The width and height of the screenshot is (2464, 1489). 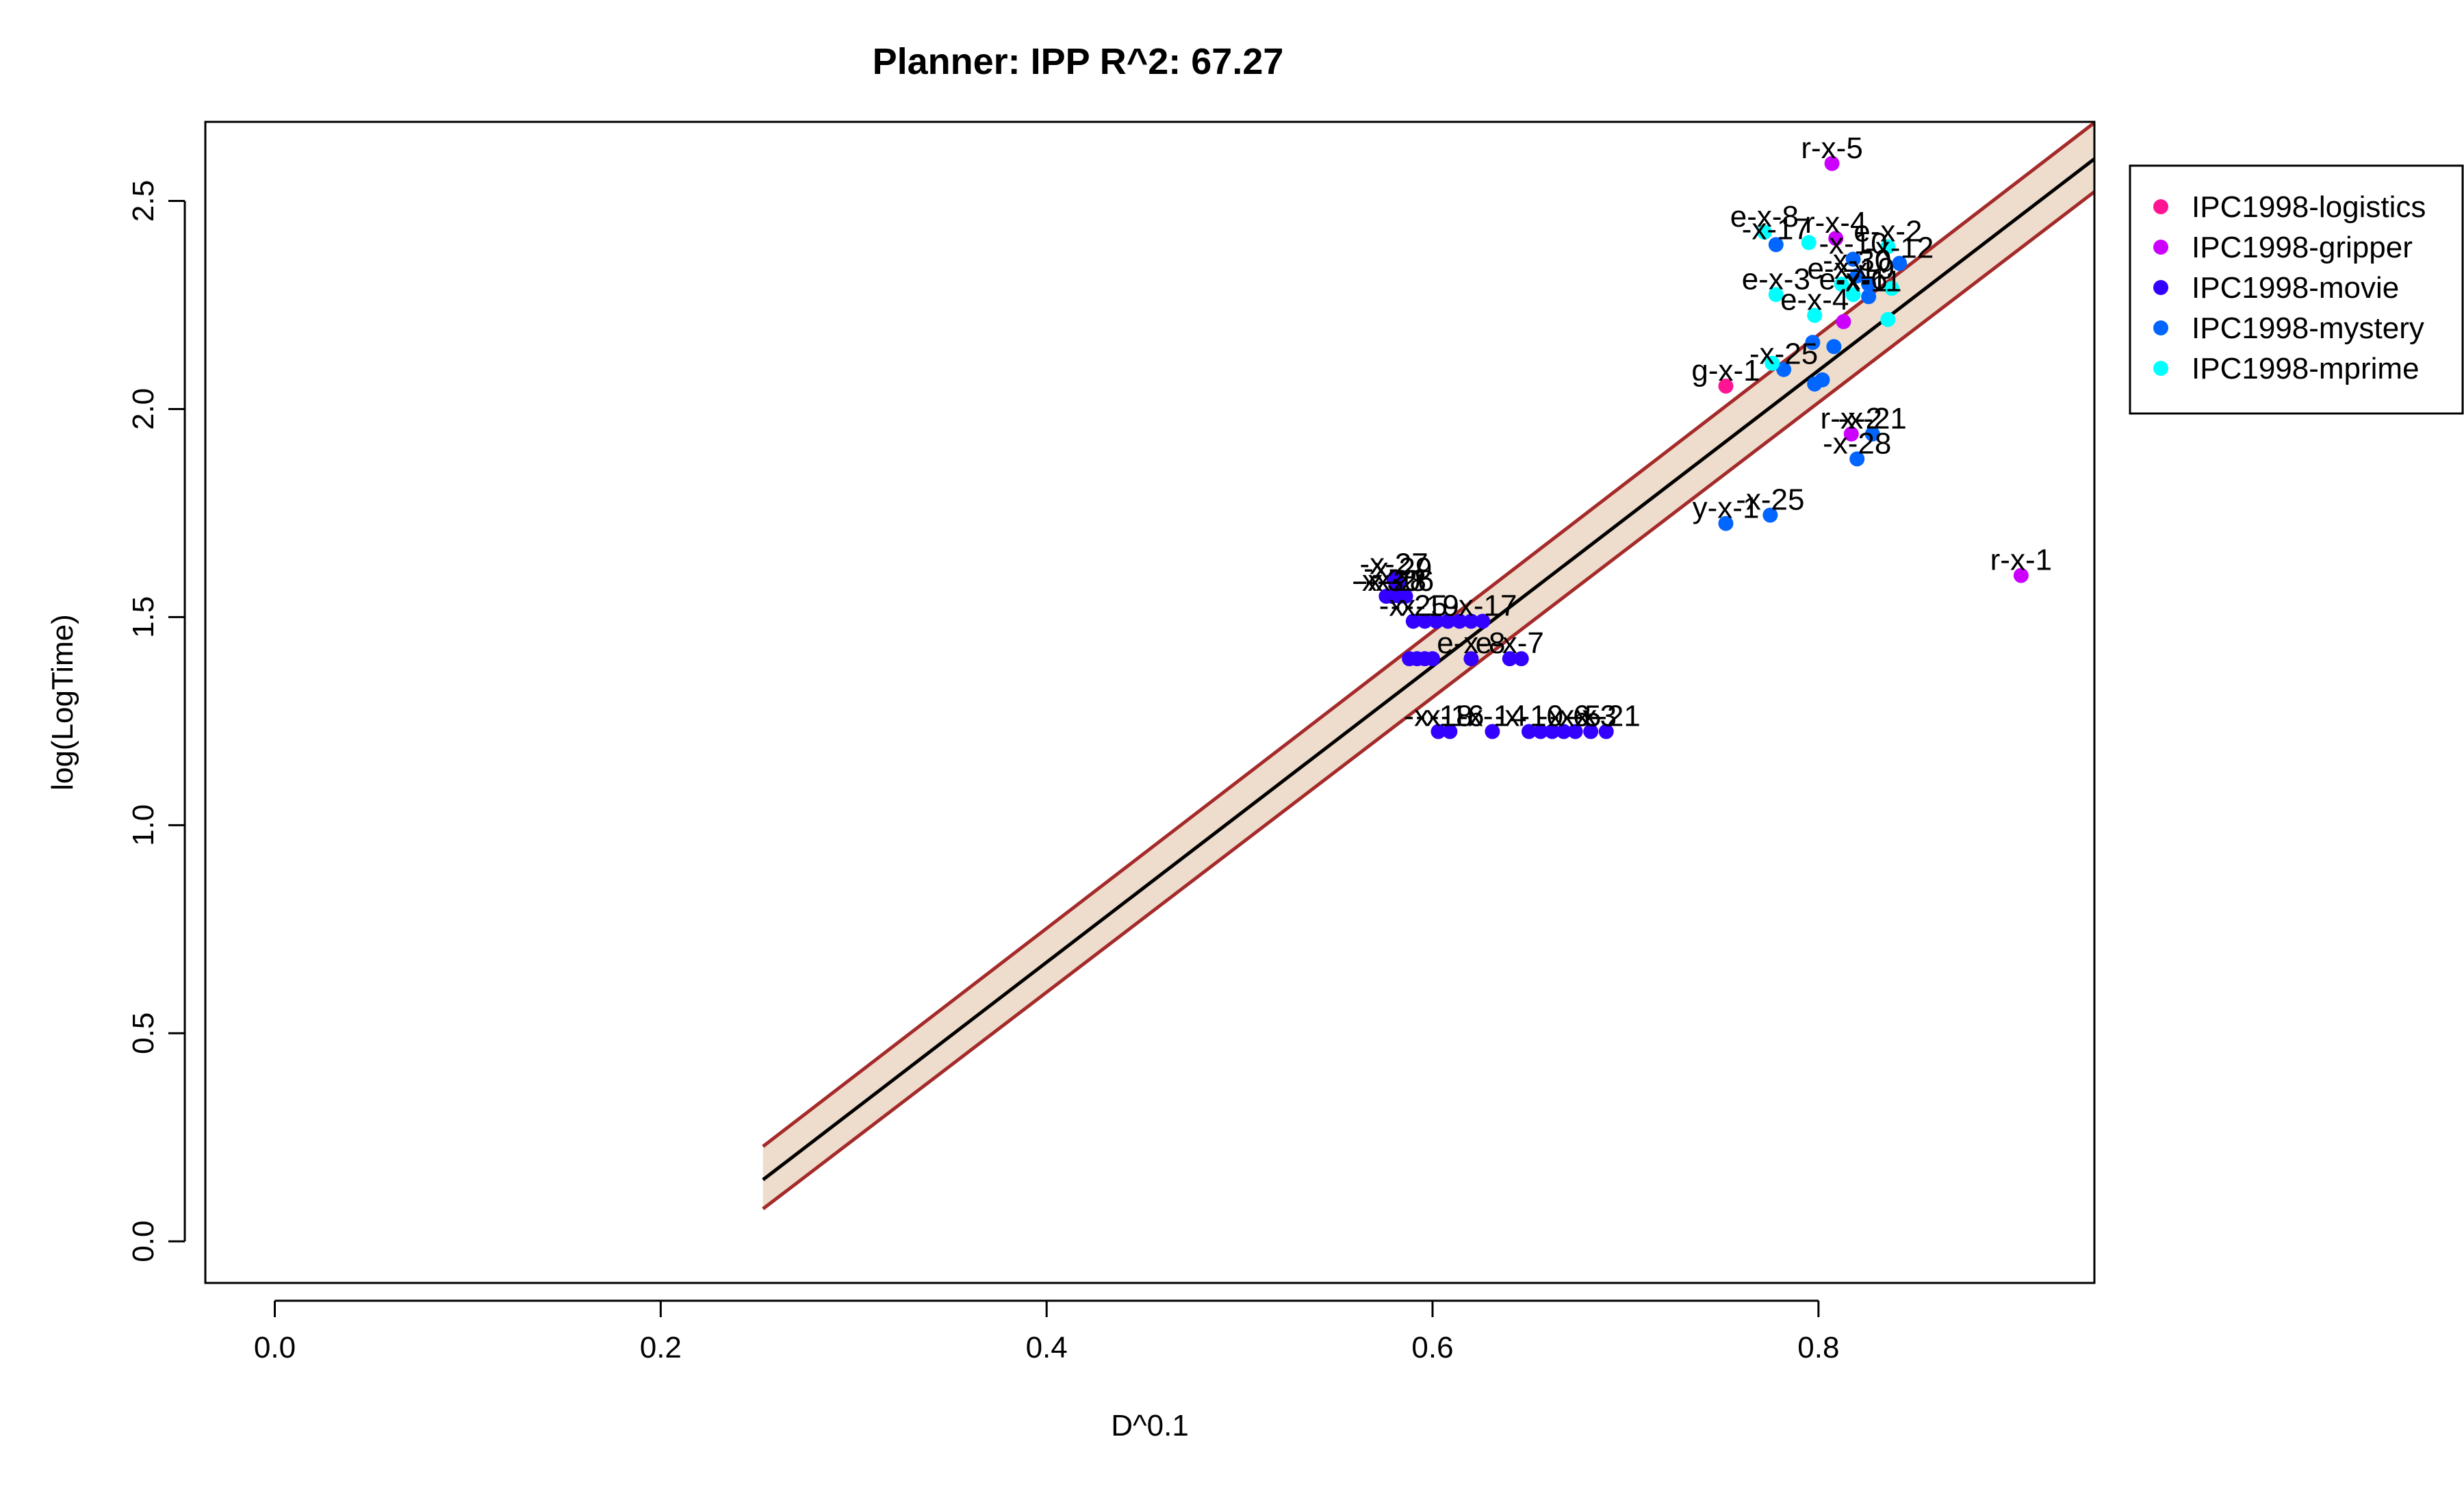 I want to click on x-tick-label: 0.4, so click(x=1047, y=1347).